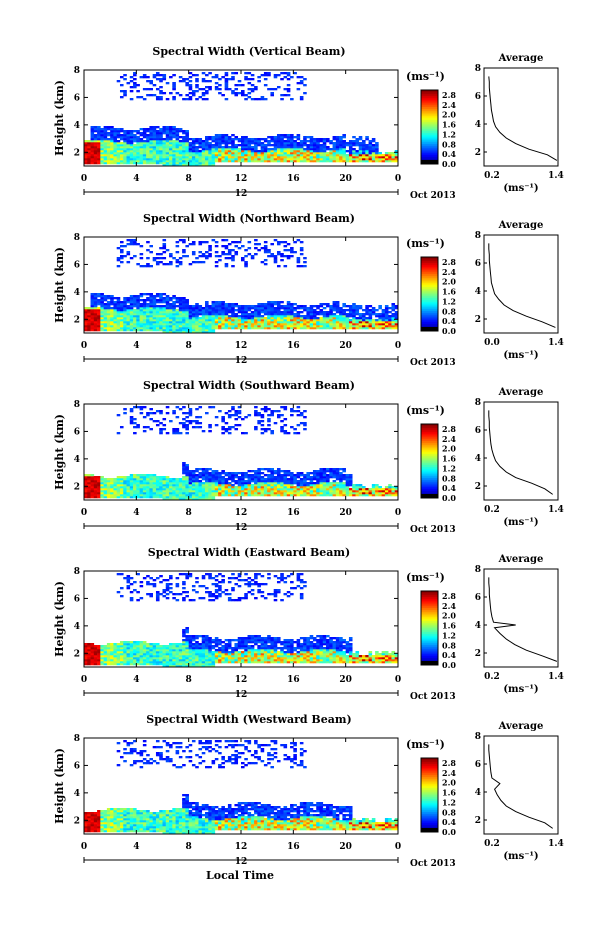 This screenshot has width=615, height=929. I want to click on average-line, so click(520, 452).